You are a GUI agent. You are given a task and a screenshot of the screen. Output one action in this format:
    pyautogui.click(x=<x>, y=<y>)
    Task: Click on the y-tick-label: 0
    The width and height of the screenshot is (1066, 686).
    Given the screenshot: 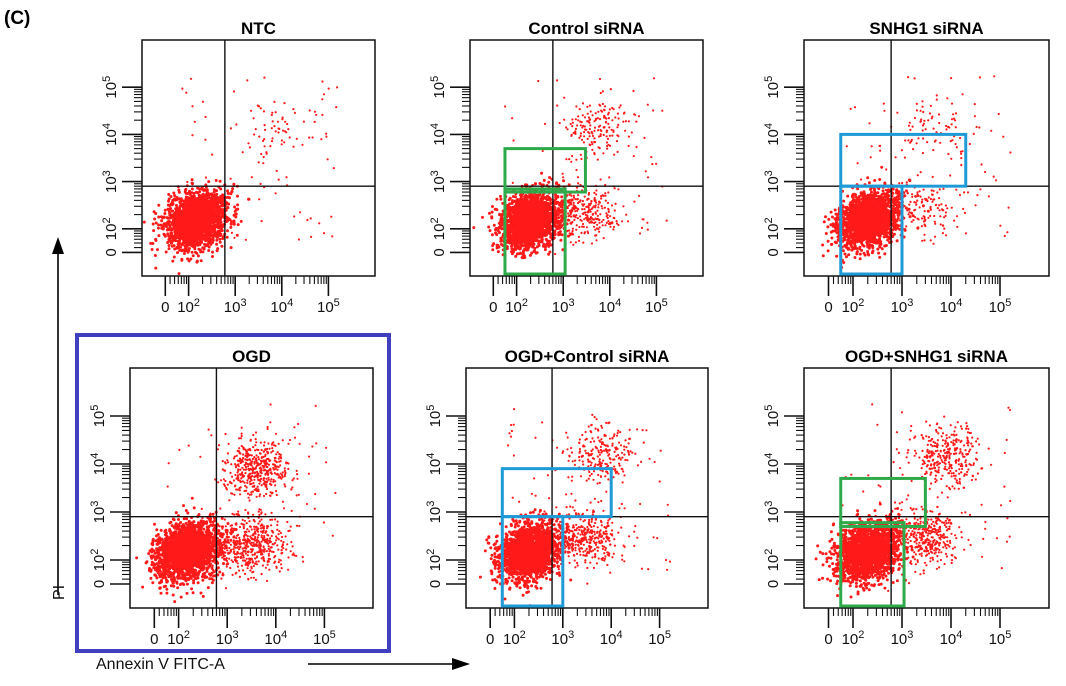 What is the action you would take?
    pyautogui.click(x=111, y=252)
    